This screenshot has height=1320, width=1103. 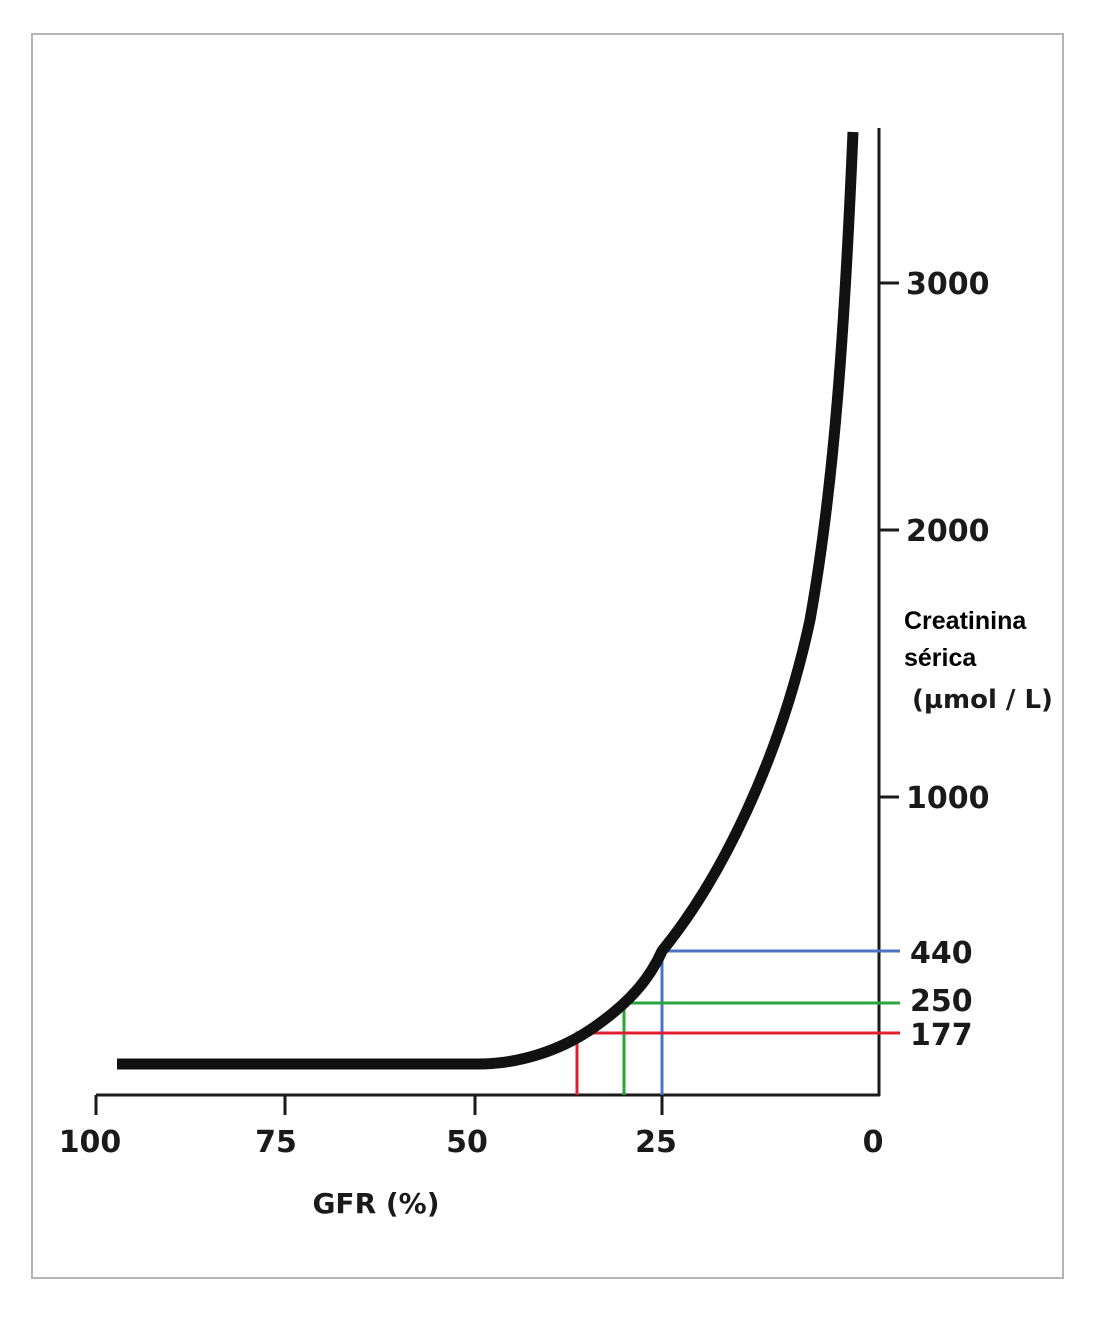 I want to click on marker-label-177: 177, so click(x=941, y=1035).